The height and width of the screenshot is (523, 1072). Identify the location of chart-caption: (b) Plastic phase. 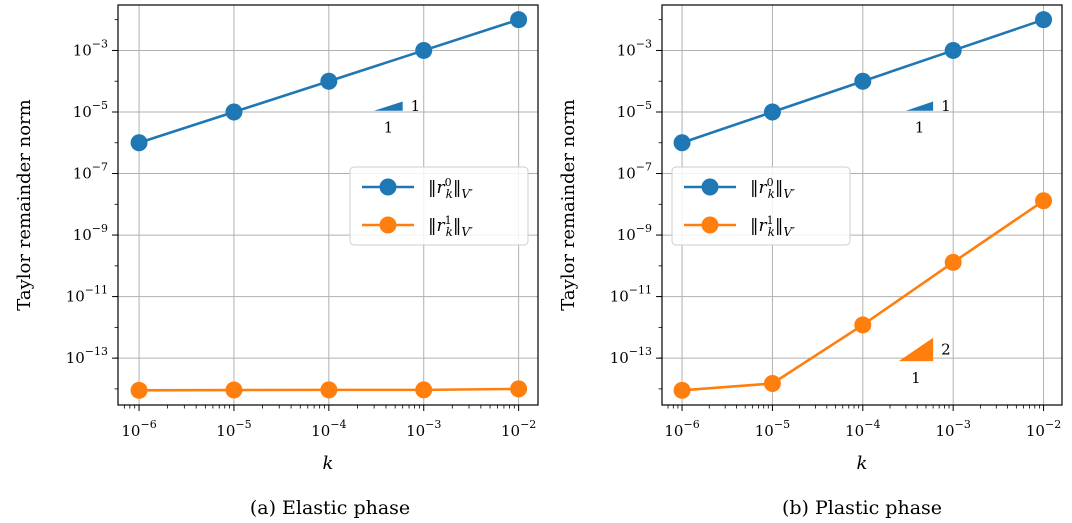
(862, 508).